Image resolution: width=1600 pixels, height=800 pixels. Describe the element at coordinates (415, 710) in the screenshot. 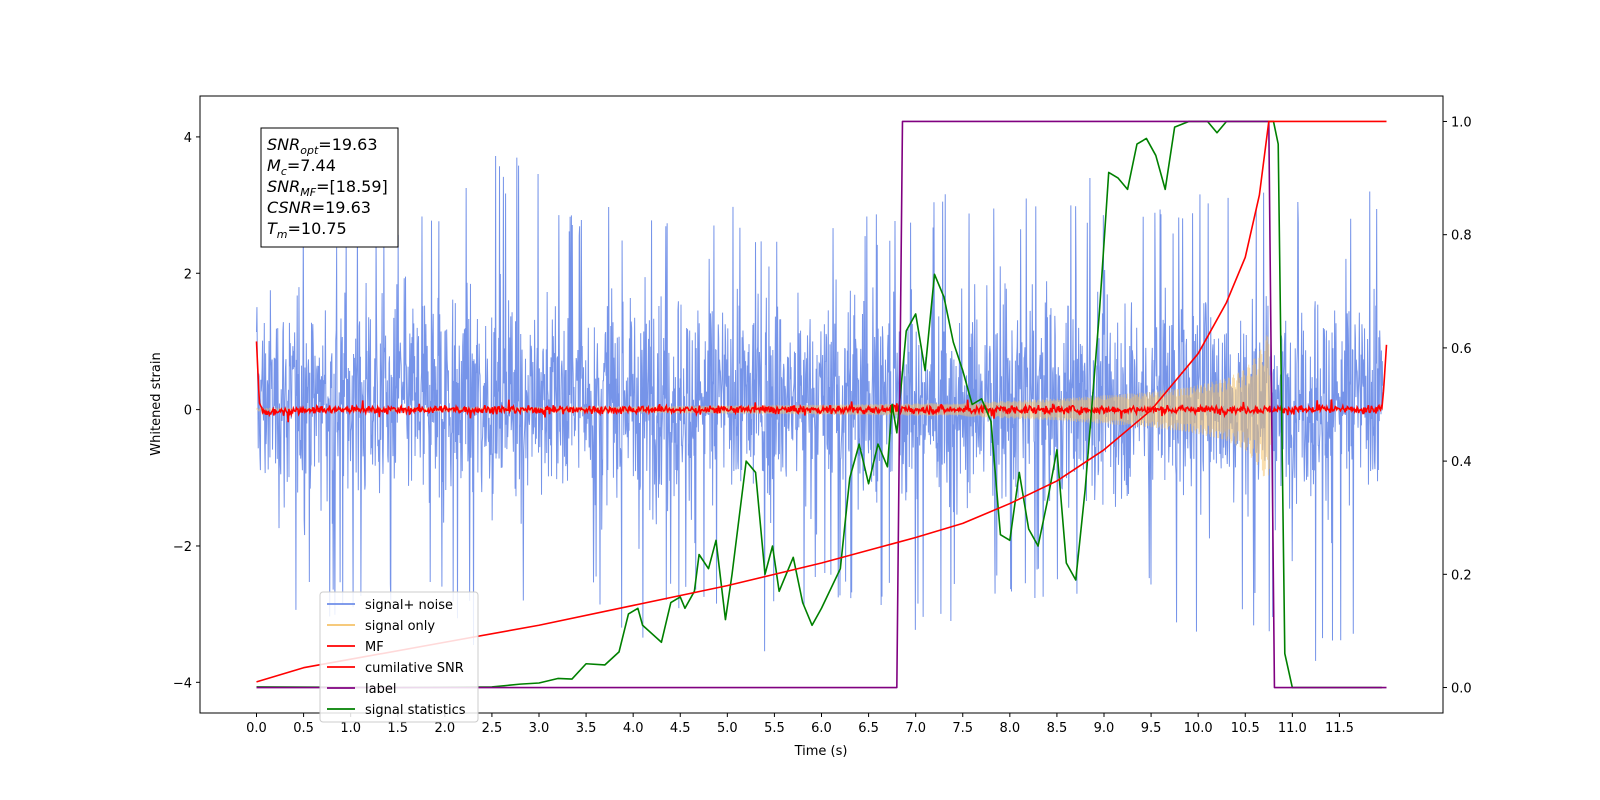

I see `legend-entry: signal statistics` at that location.